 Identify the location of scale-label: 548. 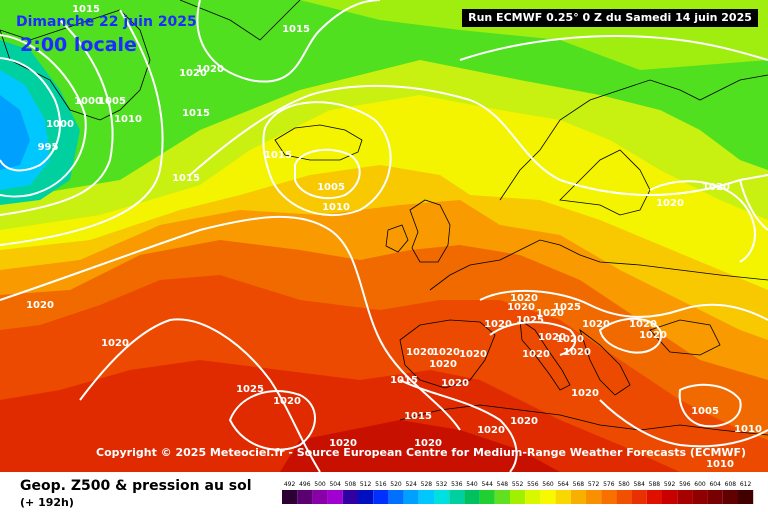
(503, 484).